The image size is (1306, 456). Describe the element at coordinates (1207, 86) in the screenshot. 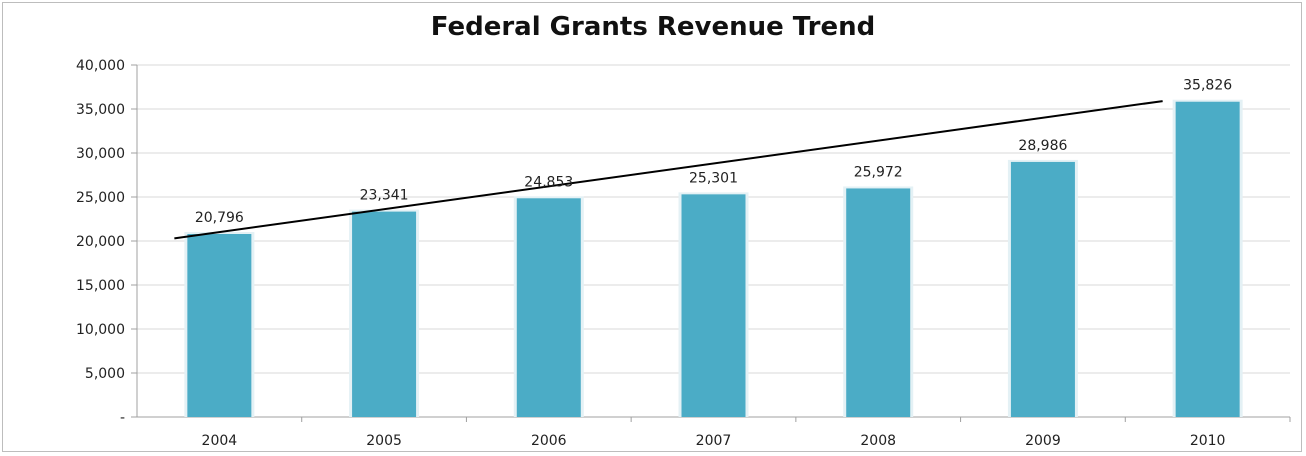

I see `data-label: 35,826` at that location.